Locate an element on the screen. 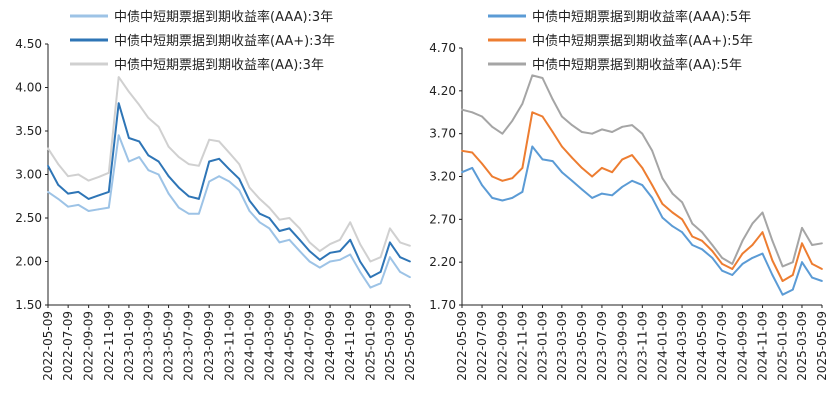 The height and width of the screenshot is (418, 827). legend-label: 中债中短期票据到期收益率(AA+):3年 is located at coordinates (224, 41).